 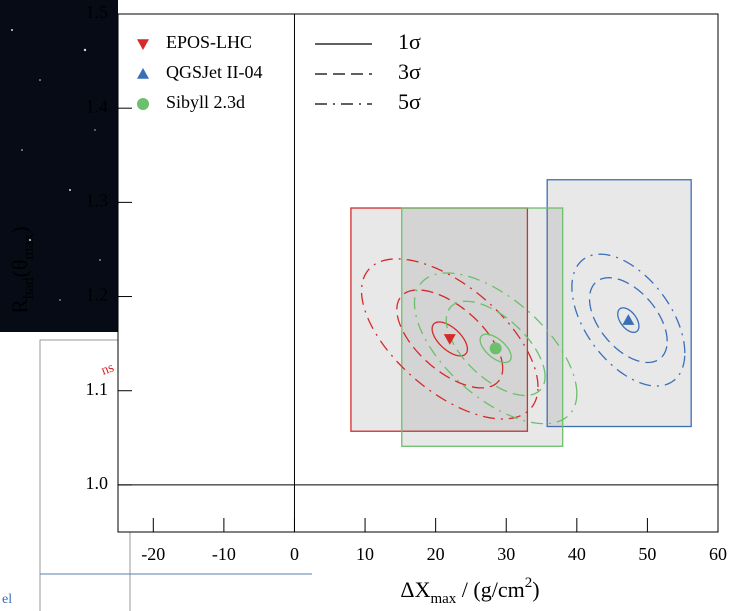 What do you see at coordinates (97, 389) in the screenshot?
I see `y-tick-label: 1.1` at bounding box center [97, 389].